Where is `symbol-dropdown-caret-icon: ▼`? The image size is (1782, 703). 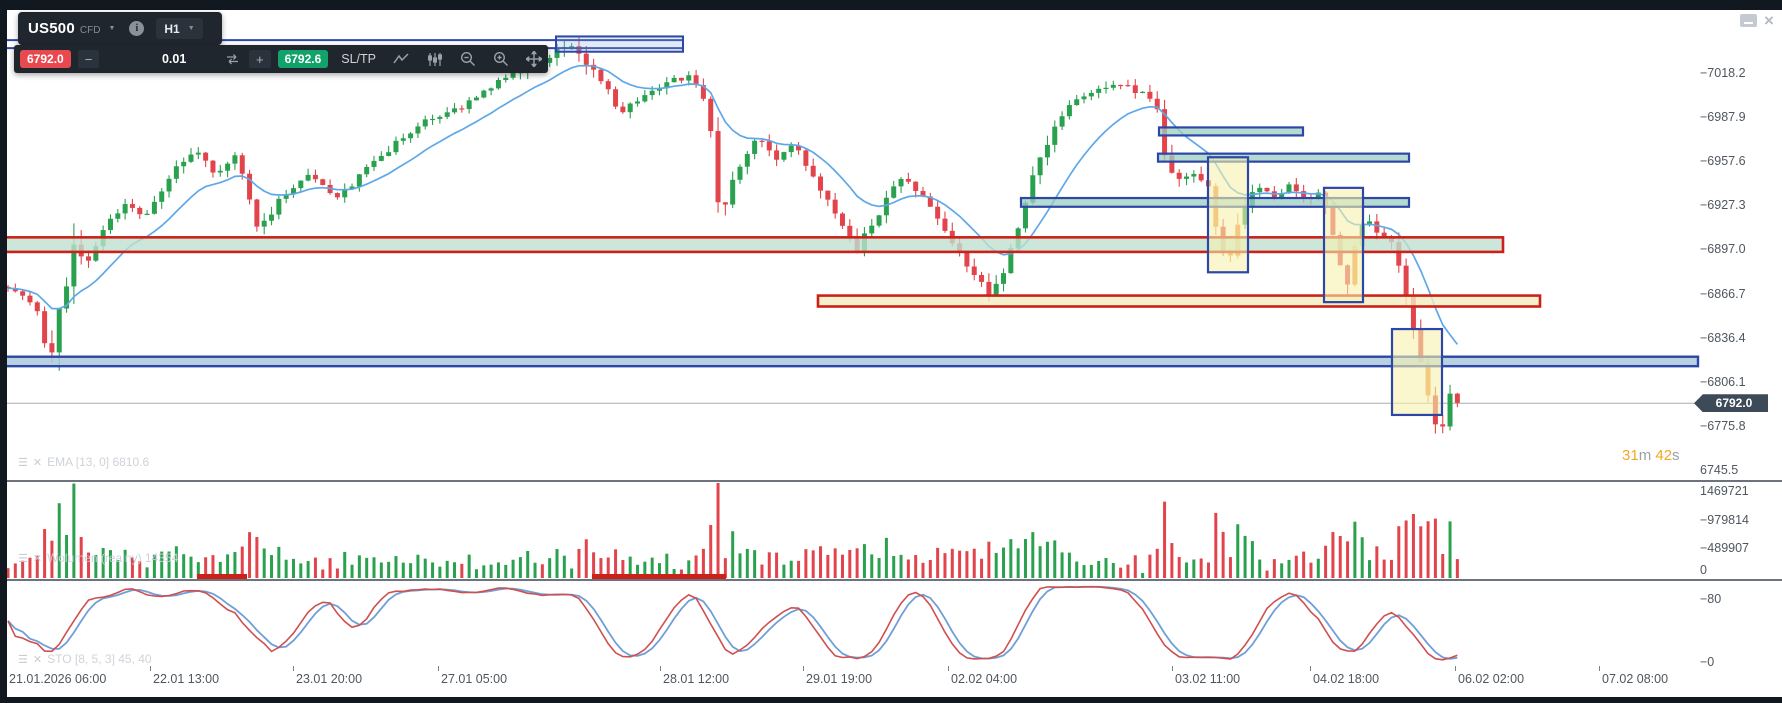
symbol-dropdown-caret-icon: ▼ is located at coordinates (112, 28).